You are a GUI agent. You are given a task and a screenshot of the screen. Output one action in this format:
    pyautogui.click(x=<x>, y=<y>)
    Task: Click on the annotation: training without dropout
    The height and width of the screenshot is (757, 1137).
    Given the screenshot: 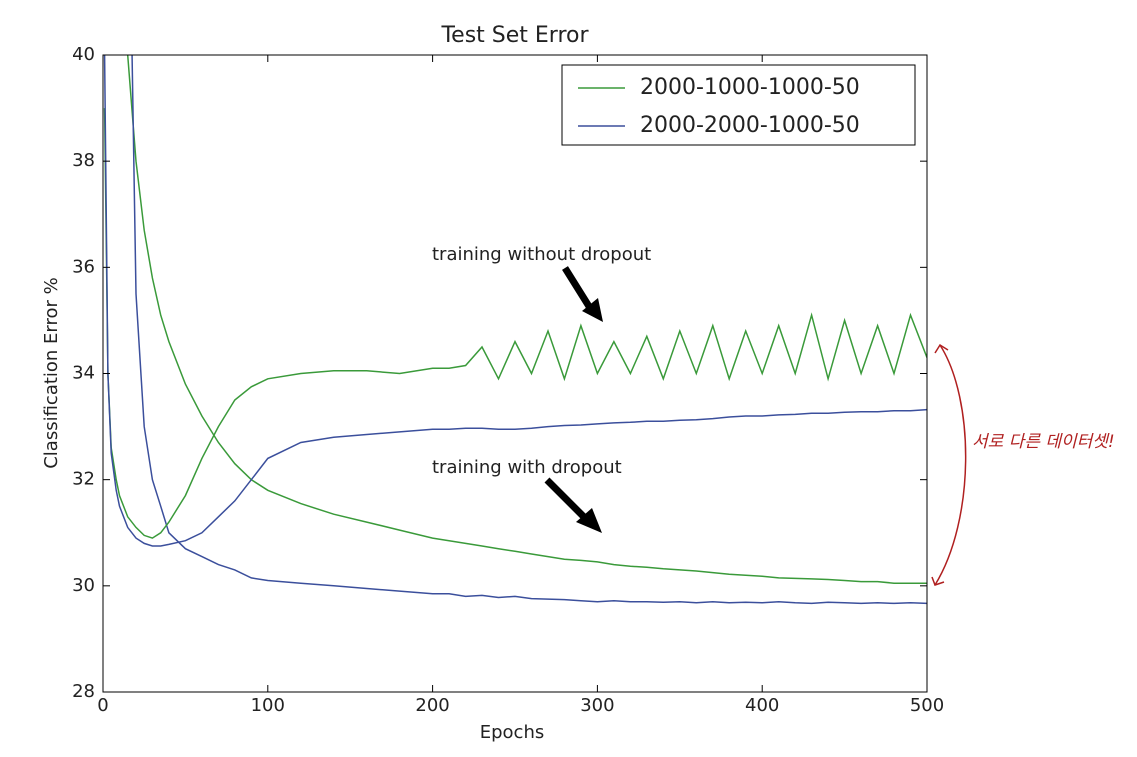 What is the action you would take?
    pyautogui.click(x=541, y=254)
    